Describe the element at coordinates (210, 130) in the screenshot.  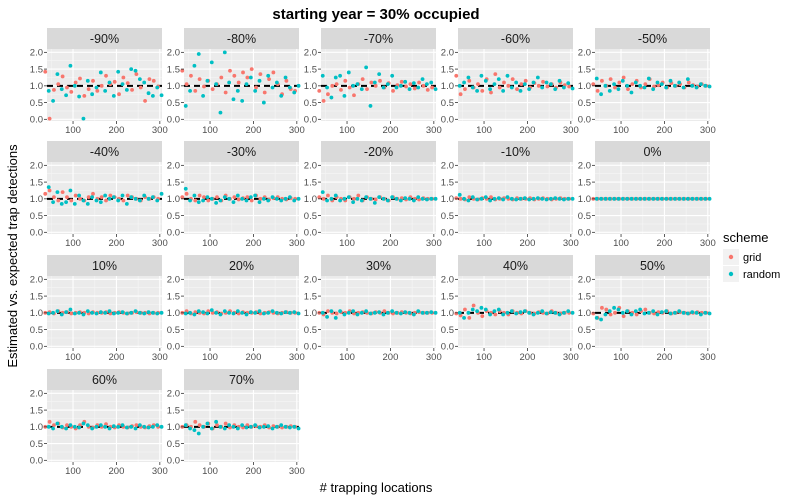
I see `x-tick-label: 100` at that location.